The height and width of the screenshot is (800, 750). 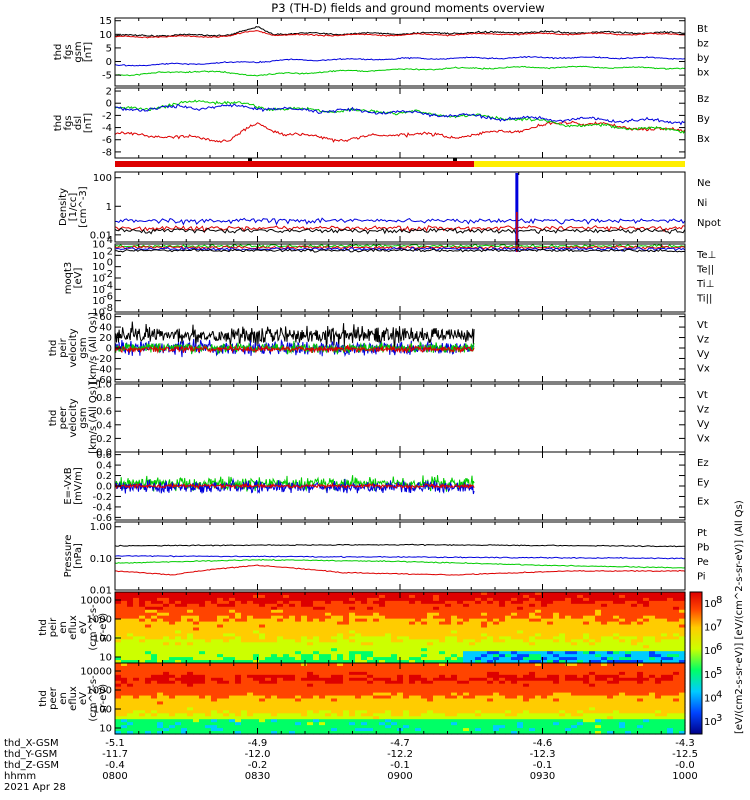 What do you see at coordinates (400, 116) in the screenshot?
I see `fgs-dsl-series-By` at bounding box center [400, 116].